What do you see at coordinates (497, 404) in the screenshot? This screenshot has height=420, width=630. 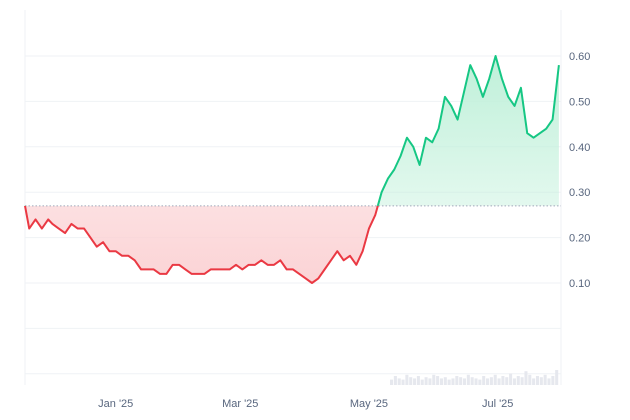 I see `x-tick-label: Jul '25` at bounding box center [497, 404].